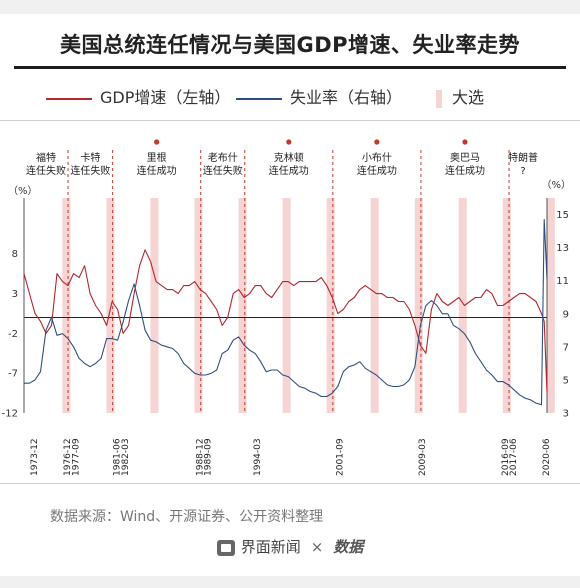 This screenshot has width=580, height=588. I want to click on chart-title: 美国总统连任情况与美国GDP增速、失业率走势, so click(290, 45).